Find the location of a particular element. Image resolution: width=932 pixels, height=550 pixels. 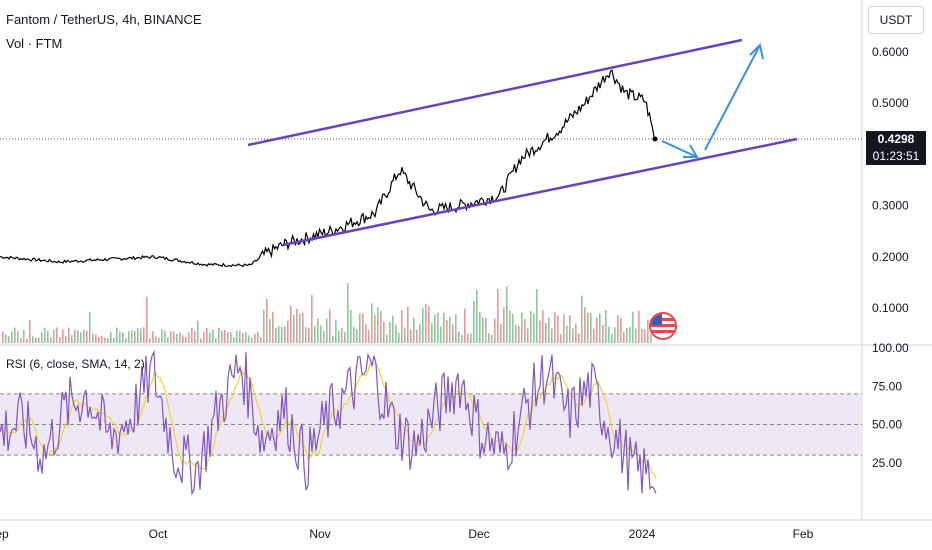

price-tick-label: 0.5000 is located at coordinates (890, 103).